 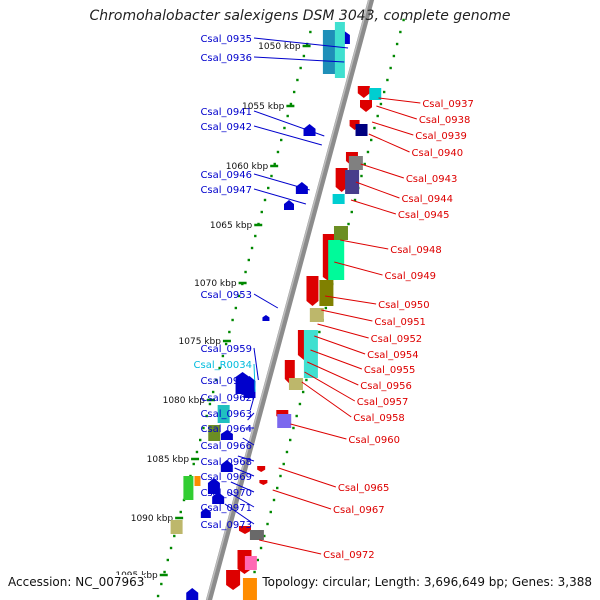 I want to click on gene-label-left: Csal_0964, so click(x=226, y=429).